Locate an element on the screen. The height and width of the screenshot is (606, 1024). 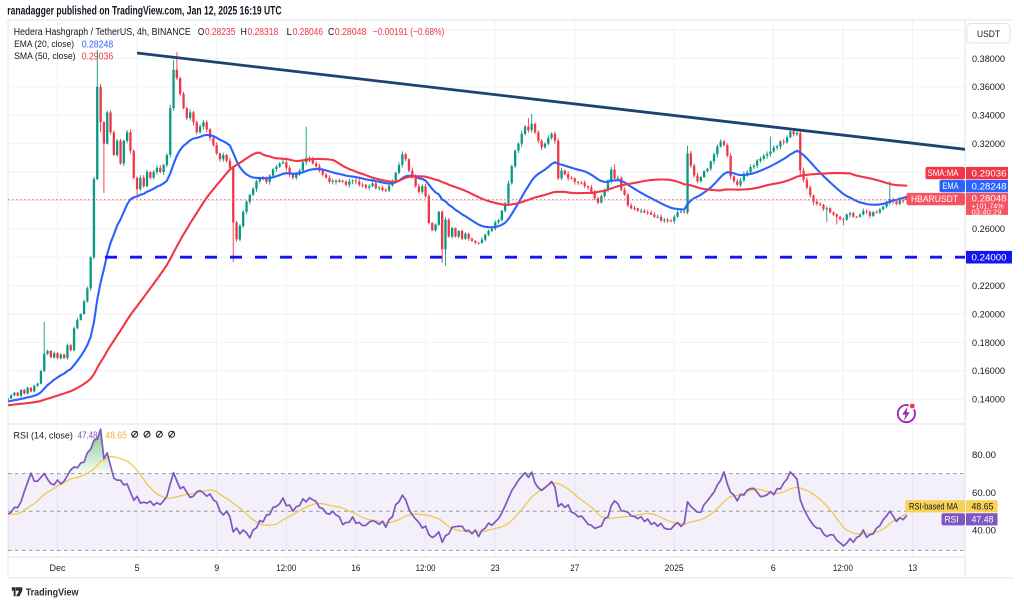
svg-text: 13 is located at coordinates (912, 568).